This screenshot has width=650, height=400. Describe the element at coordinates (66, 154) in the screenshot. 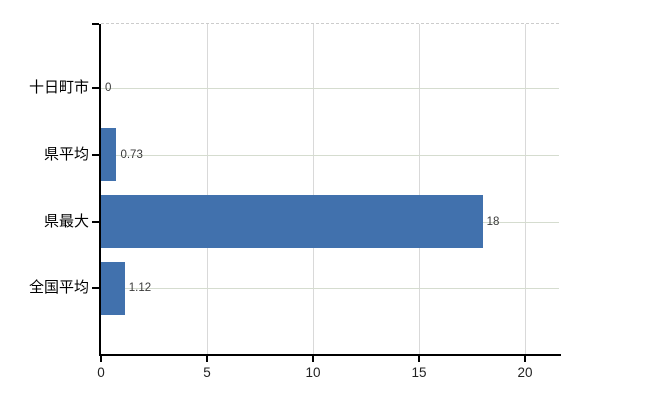

I see `category-label: 県平均` at that location.